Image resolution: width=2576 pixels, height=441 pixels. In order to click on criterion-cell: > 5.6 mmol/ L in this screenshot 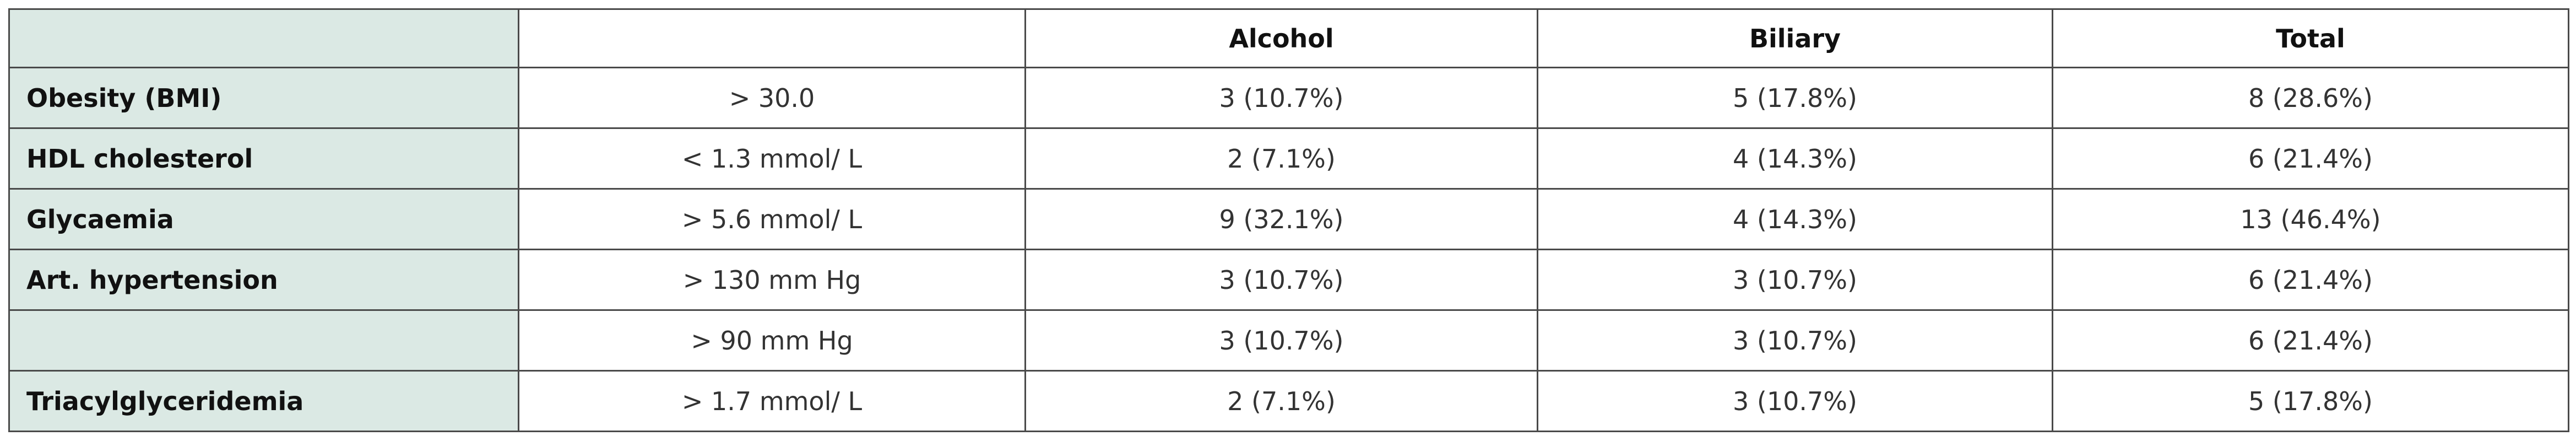, I will do `click(772, 219)`.